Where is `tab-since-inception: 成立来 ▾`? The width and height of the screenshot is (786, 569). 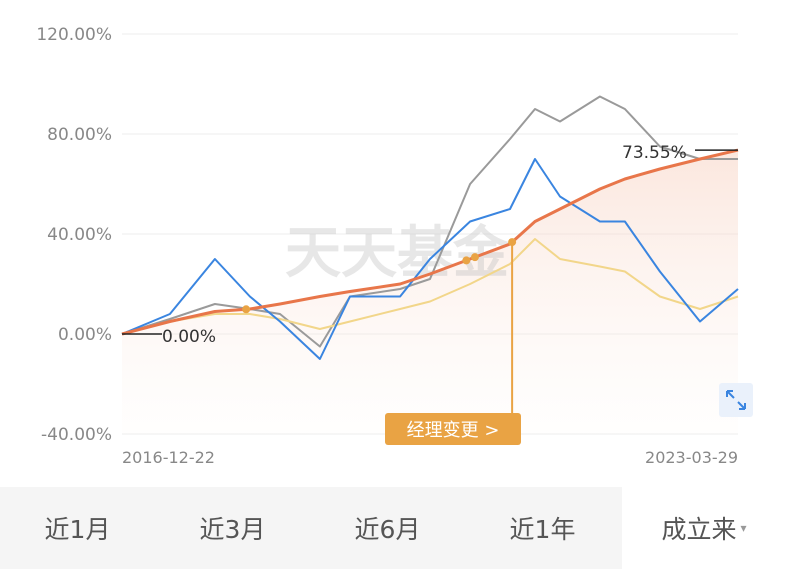
tab-since-inception: 成立来 ▾ is located at coordinates (704, 528).